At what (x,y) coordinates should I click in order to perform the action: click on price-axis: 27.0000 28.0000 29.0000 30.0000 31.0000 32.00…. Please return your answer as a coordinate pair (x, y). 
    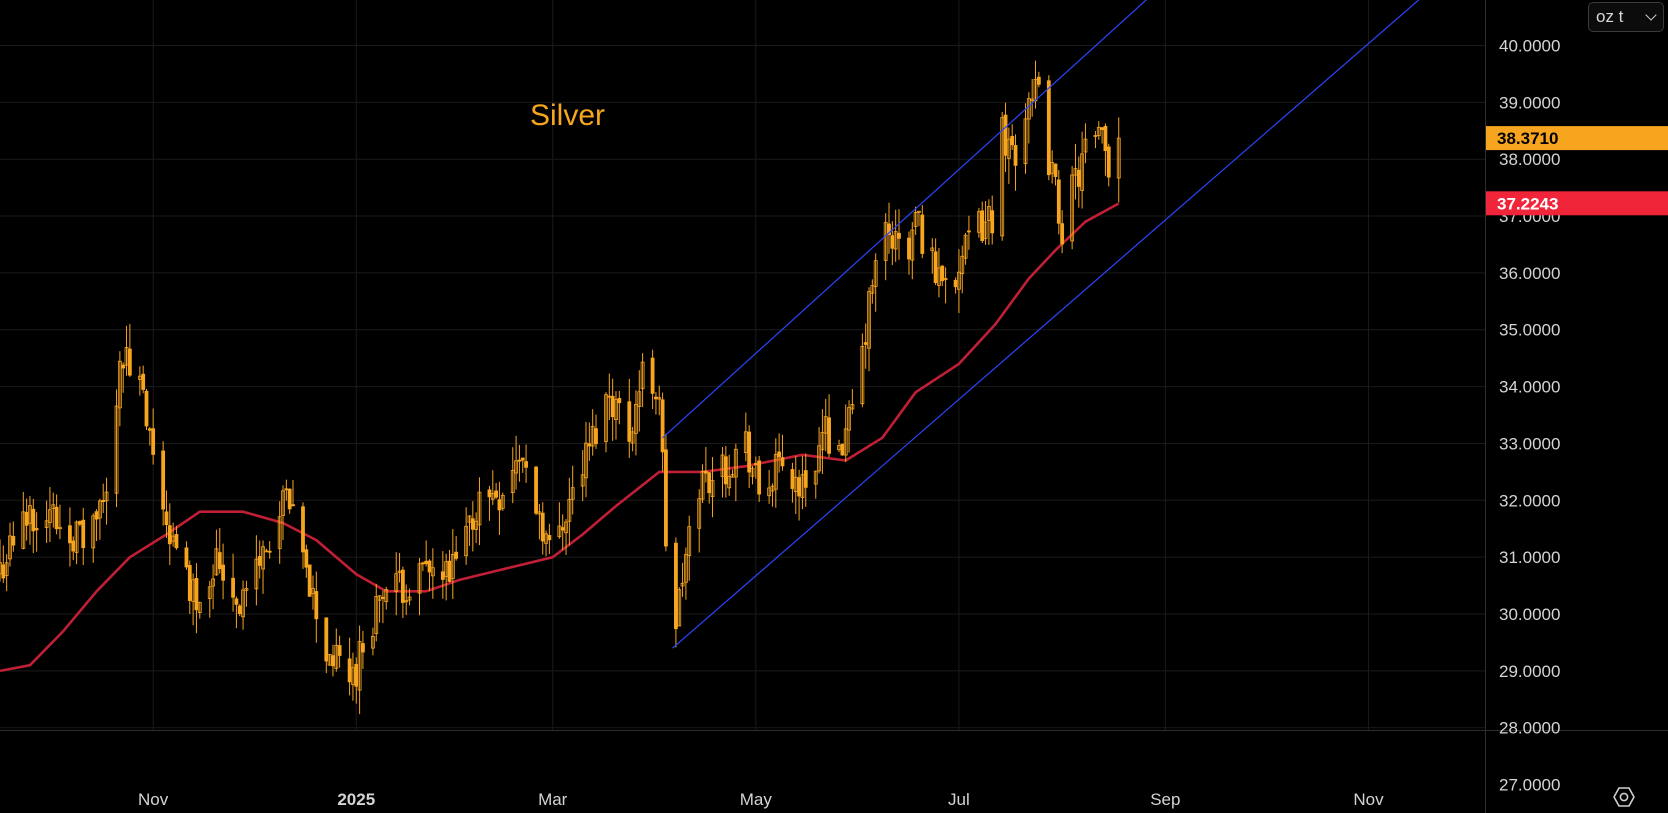
    Looking at the image, I should click on (1529, 415).